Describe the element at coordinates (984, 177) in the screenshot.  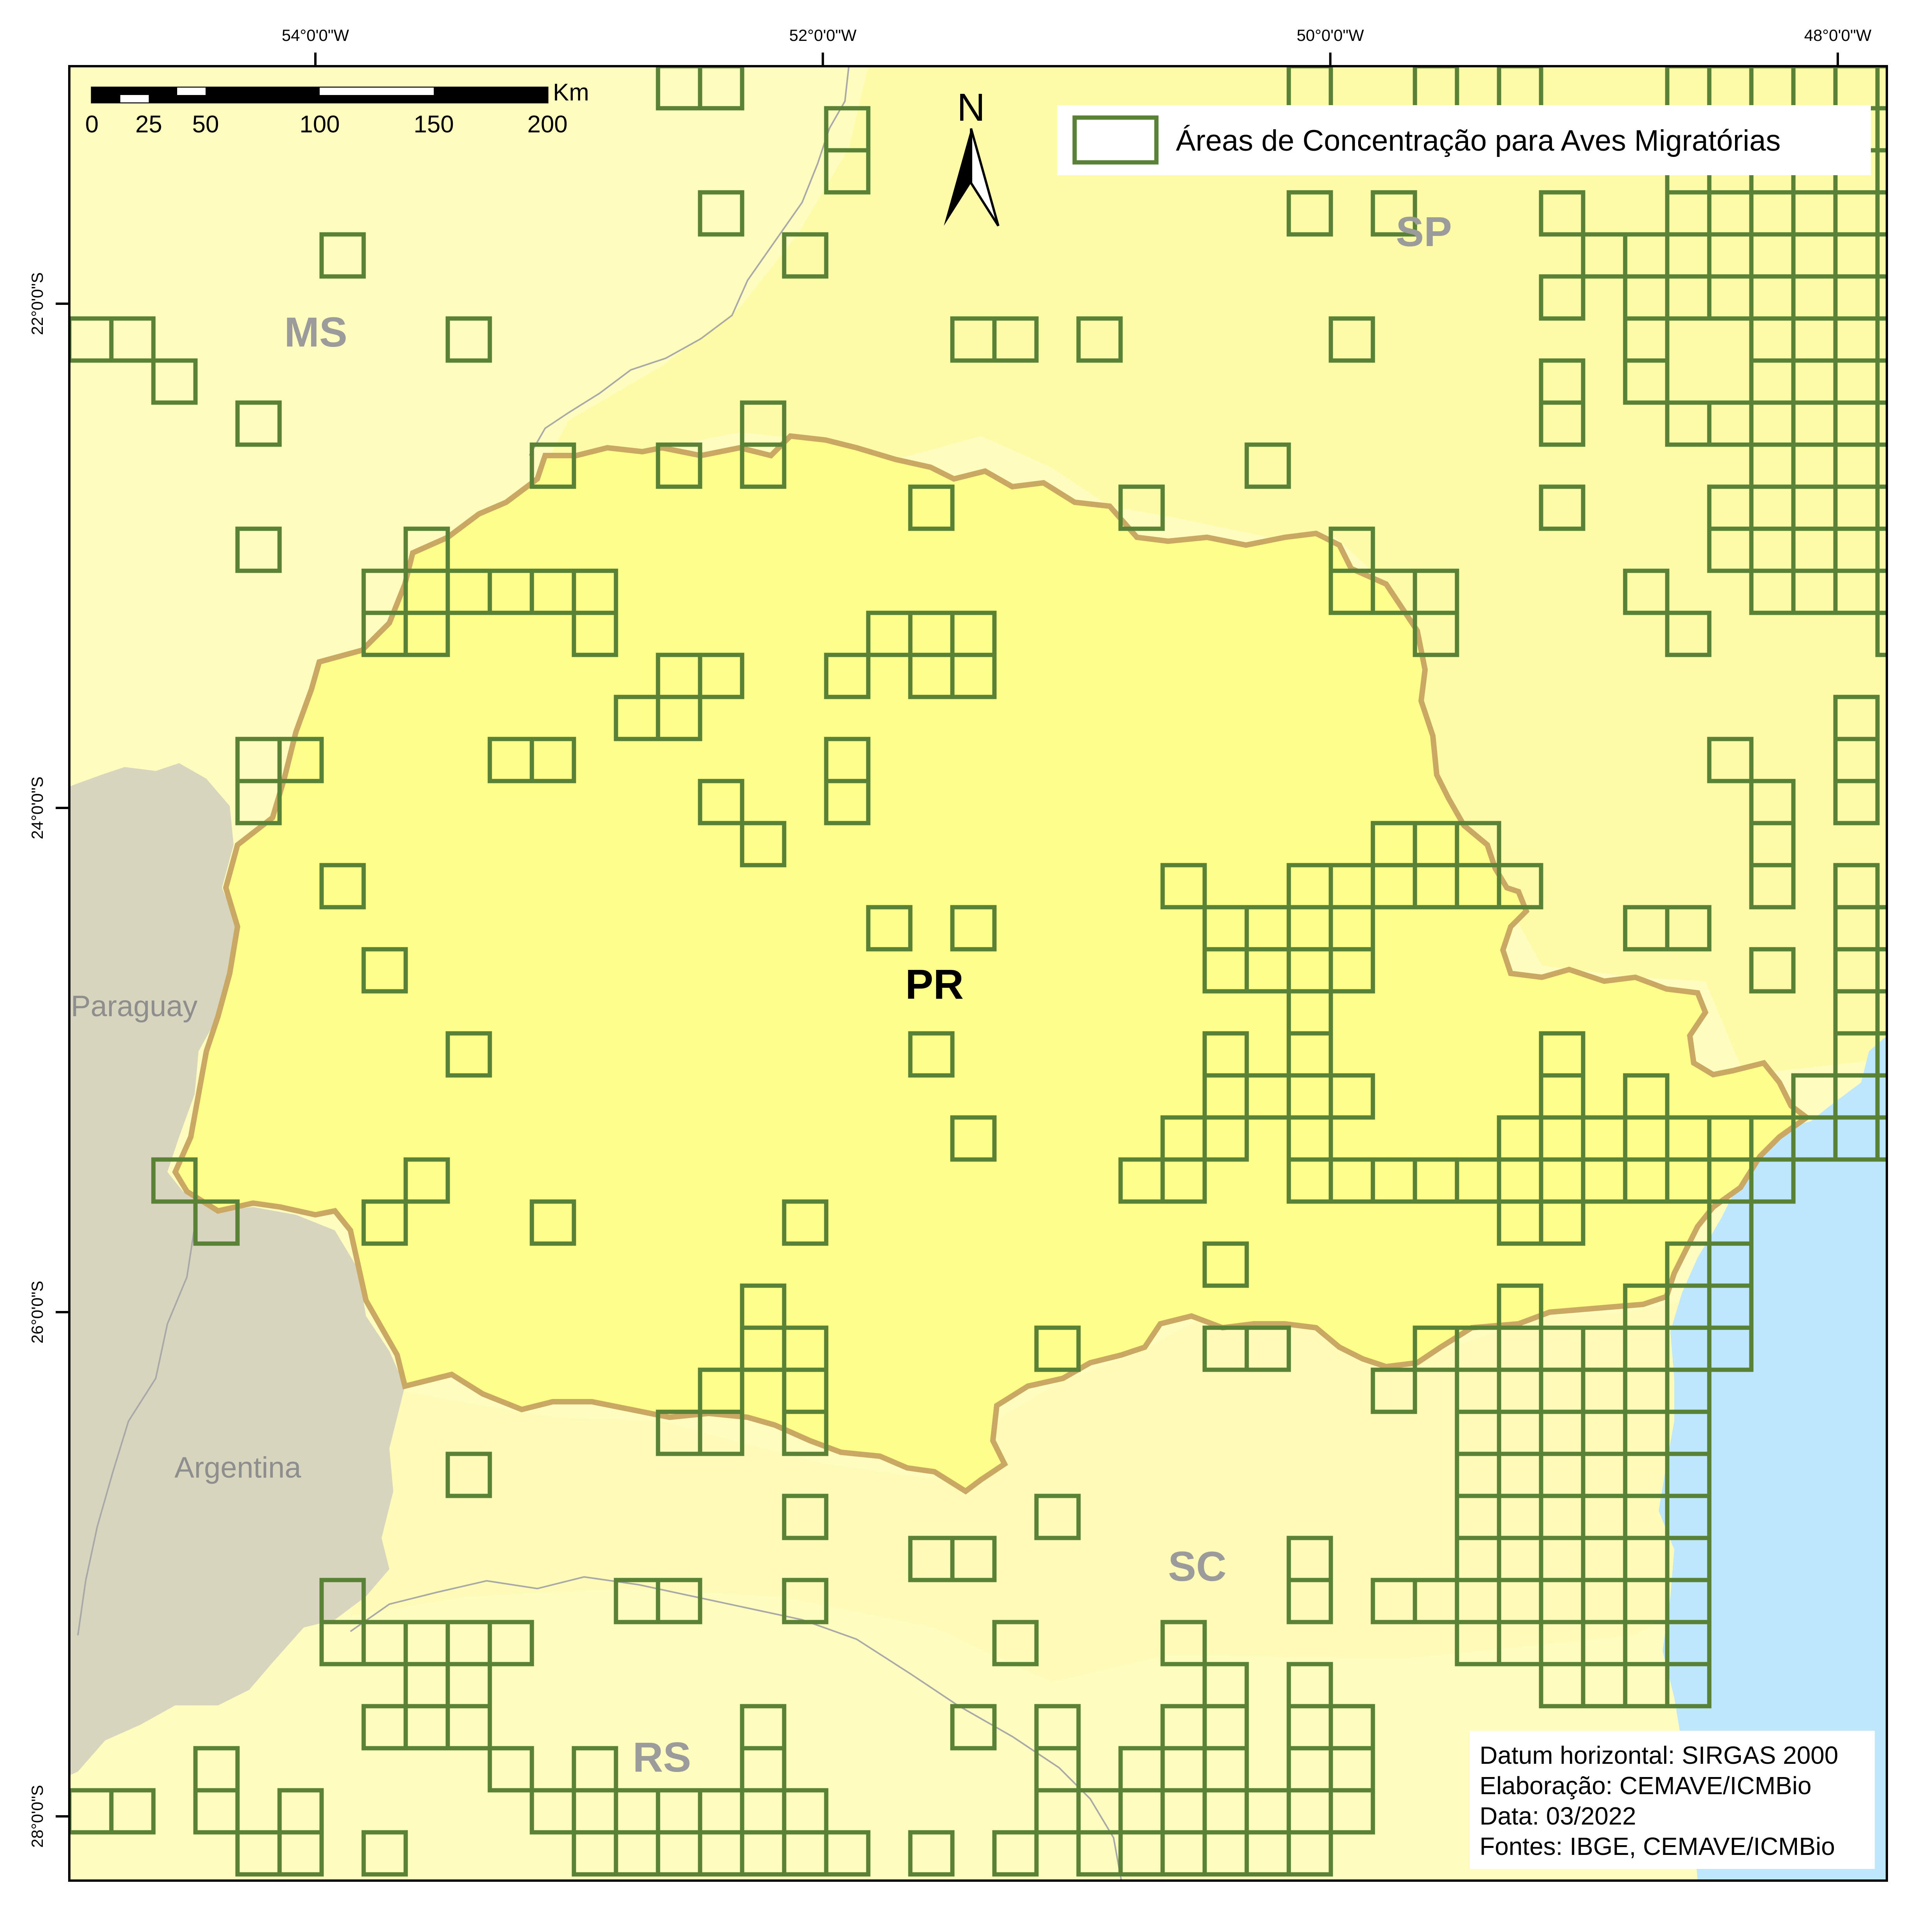
I see `north-arrow-right` at that location.